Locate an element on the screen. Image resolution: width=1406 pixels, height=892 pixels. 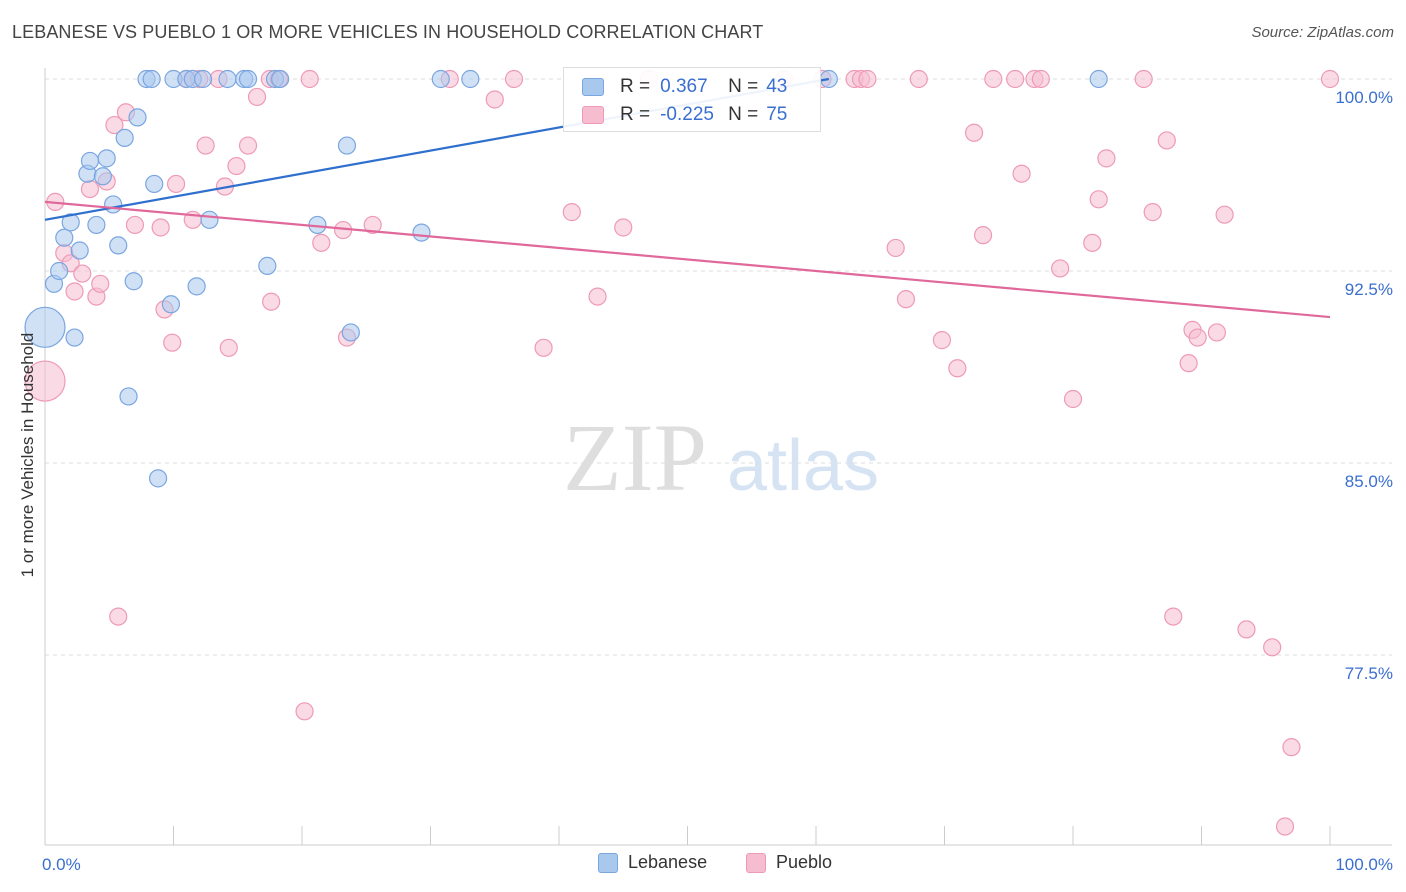
lebanese-swatch is located at coordinates (593, 87).